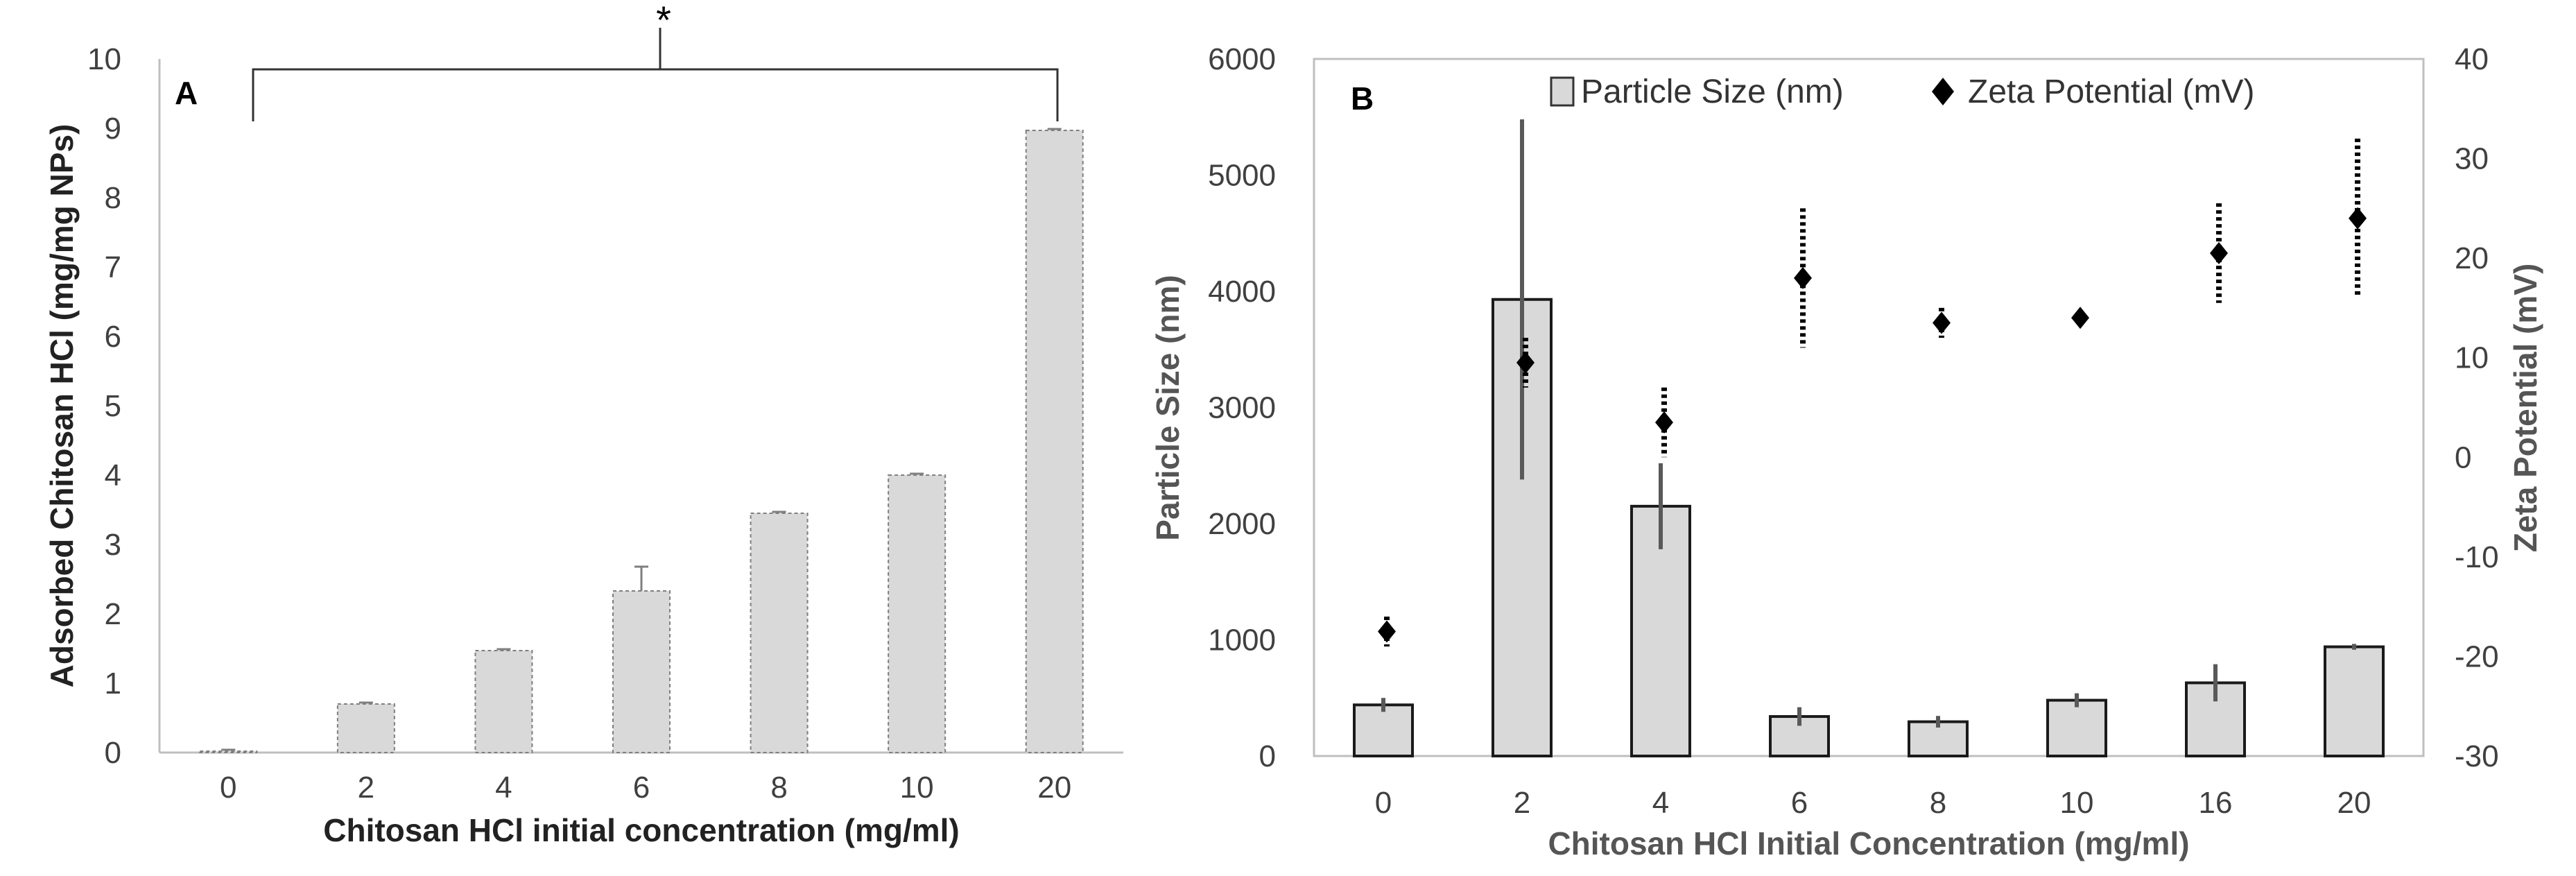  I want to click on panel-b-x-tick-label: 0, so click(1383, 803).